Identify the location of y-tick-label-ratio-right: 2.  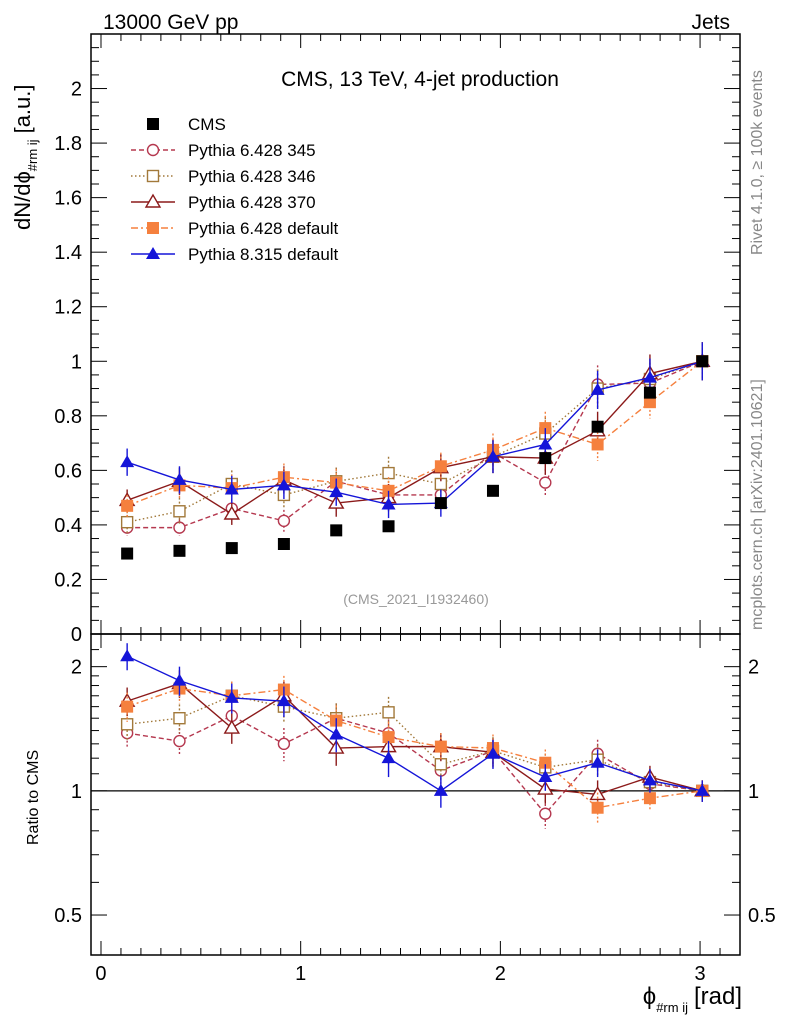
(753, 668).